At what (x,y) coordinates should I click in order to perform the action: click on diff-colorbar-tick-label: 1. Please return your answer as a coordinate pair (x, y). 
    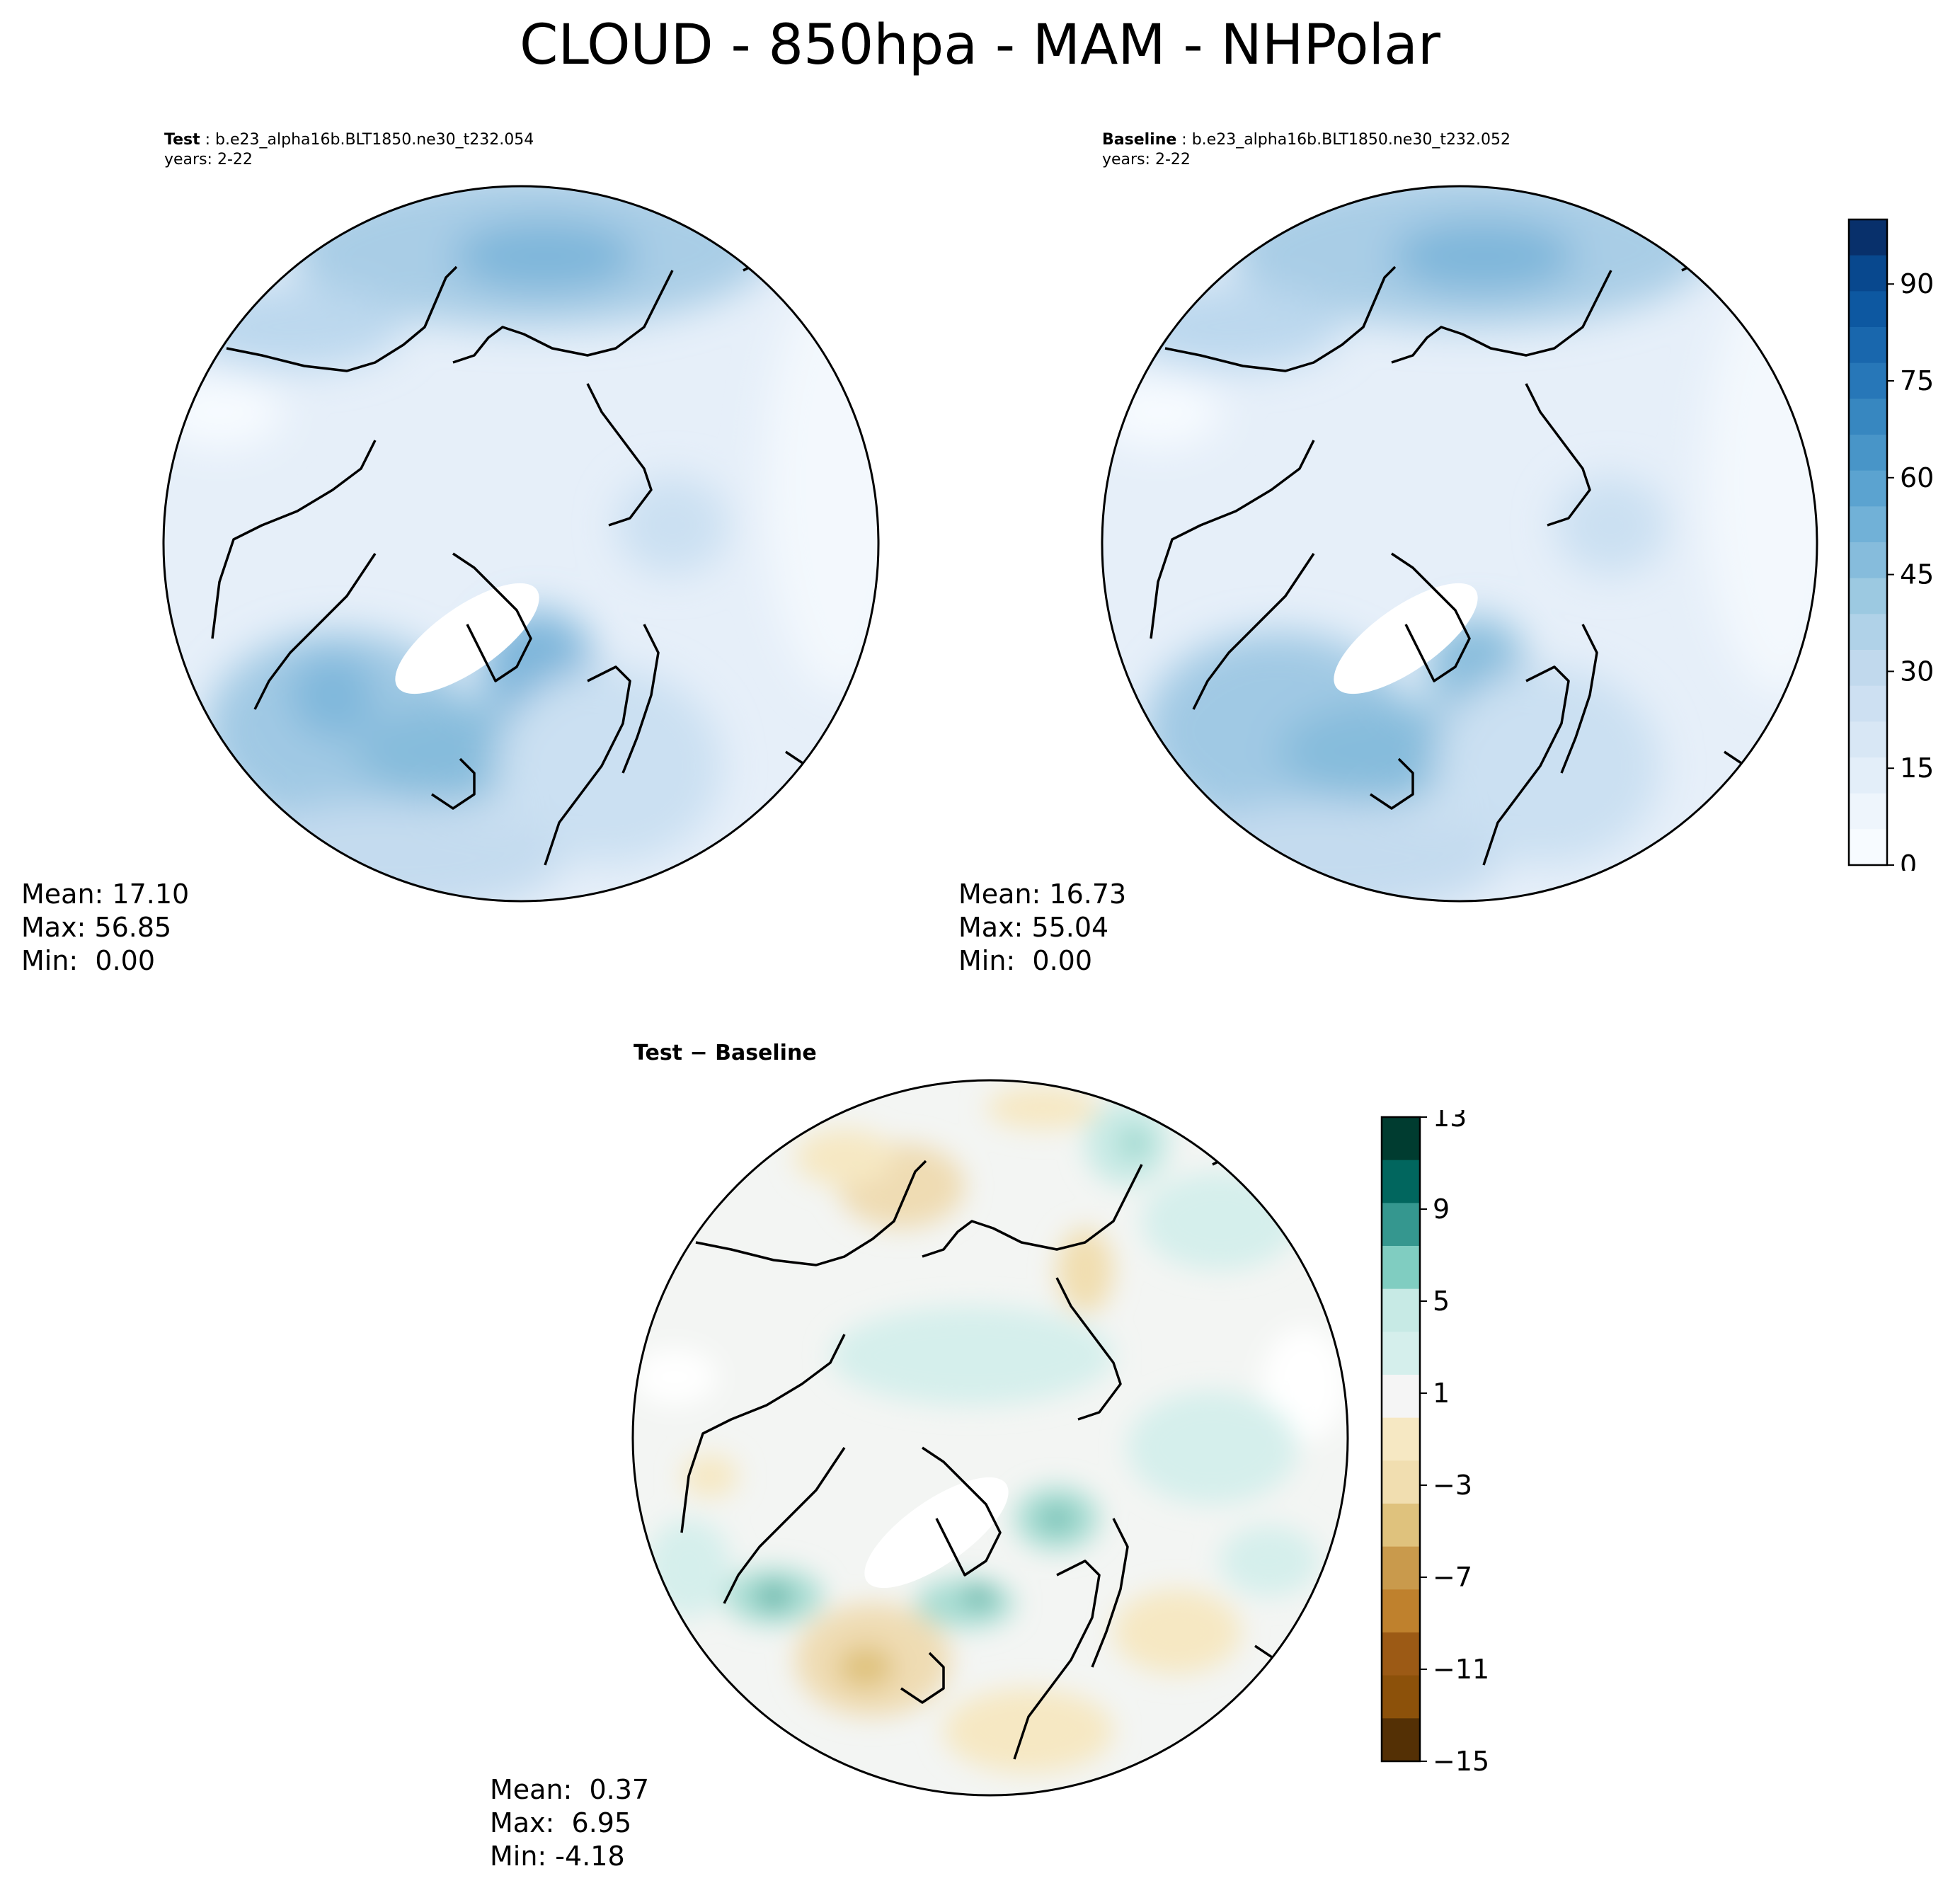
    Looking at the image, I should click on (1441, 1394).